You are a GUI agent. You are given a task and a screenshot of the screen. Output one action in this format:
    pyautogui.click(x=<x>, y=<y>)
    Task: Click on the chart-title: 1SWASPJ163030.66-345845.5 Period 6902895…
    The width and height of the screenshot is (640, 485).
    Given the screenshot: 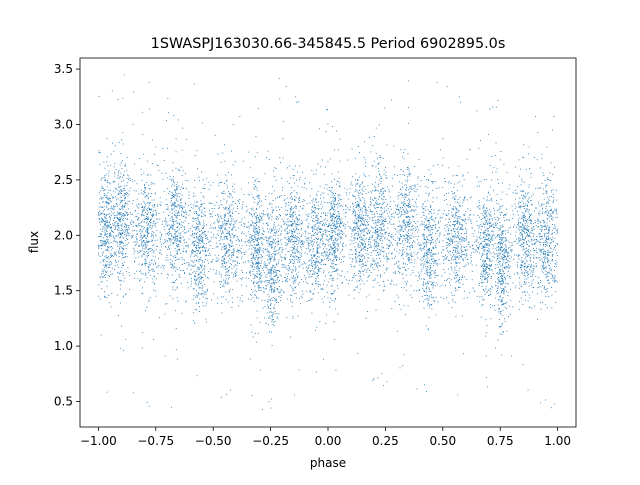 What is the action you would take?
    pyautogui.click(x=328, y=44)
    